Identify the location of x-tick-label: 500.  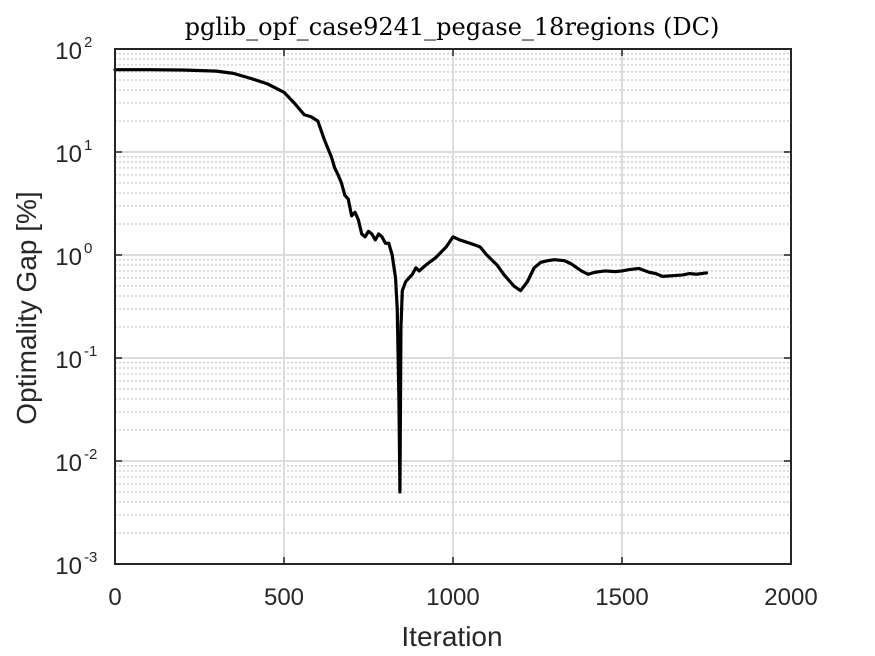
(284, 597).